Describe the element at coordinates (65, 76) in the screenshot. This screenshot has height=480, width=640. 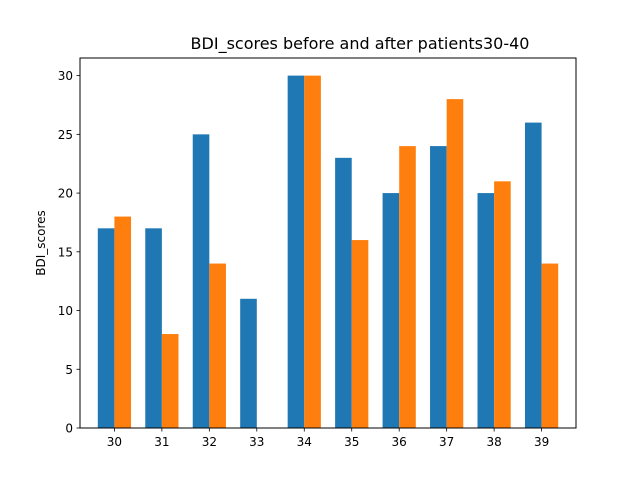
I see `y-tick-label: 30` at that location.